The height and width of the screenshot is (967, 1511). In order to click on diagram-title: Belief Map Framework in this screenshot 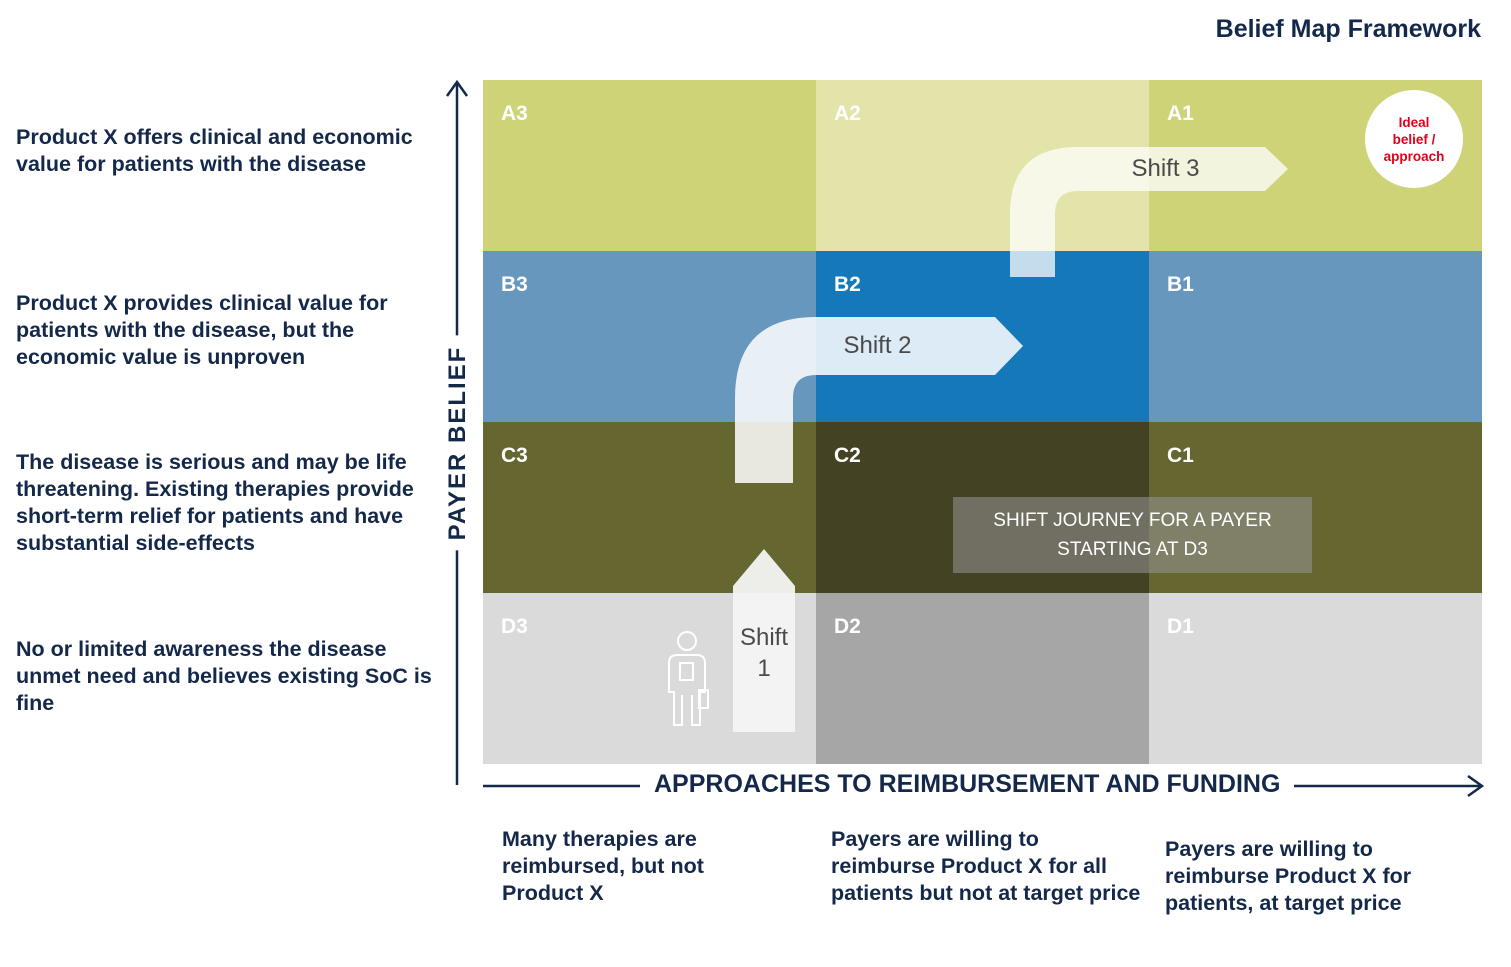, I will do `click(1348, 29)`.